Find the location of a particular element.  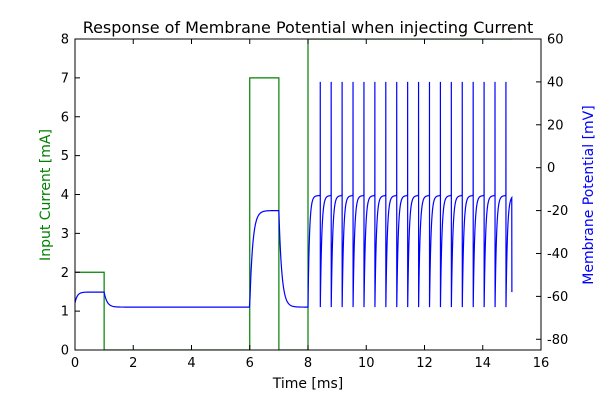

left-y-tick-label: 3 is located at coordinates (65, 234).